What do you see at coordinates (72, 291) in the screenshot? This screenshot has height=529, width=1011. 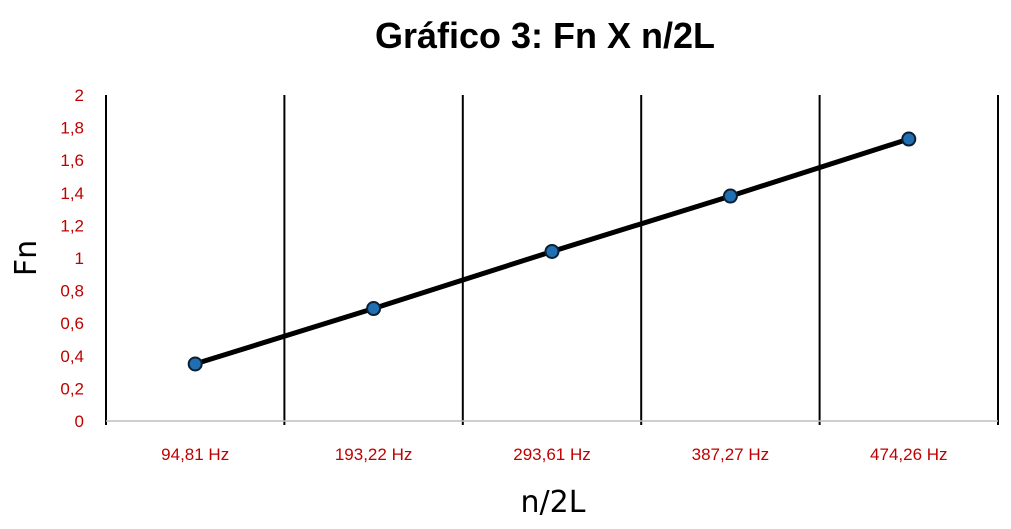 I see `y-tick-label: 0,8` at bounding box center [72, 291].